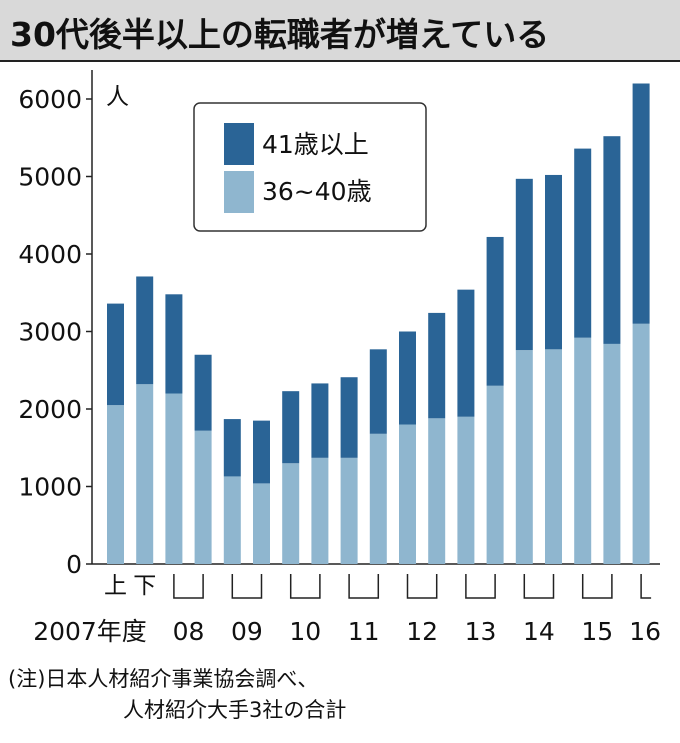 This screenshot has width=680, height=743. Describe the element at coordinates (50, 254) in the screenshot. I see `y-tick-label: 4000` at that location.